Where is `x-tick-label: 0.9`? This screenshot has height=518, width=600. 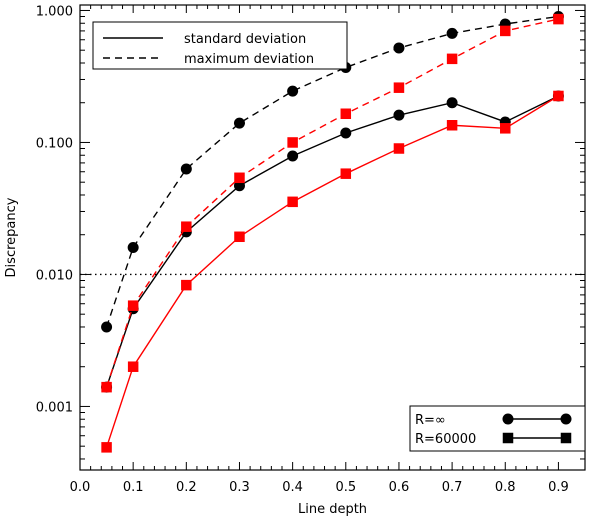
x-tick-label: 0.9 is located at coordinates (558, 487).